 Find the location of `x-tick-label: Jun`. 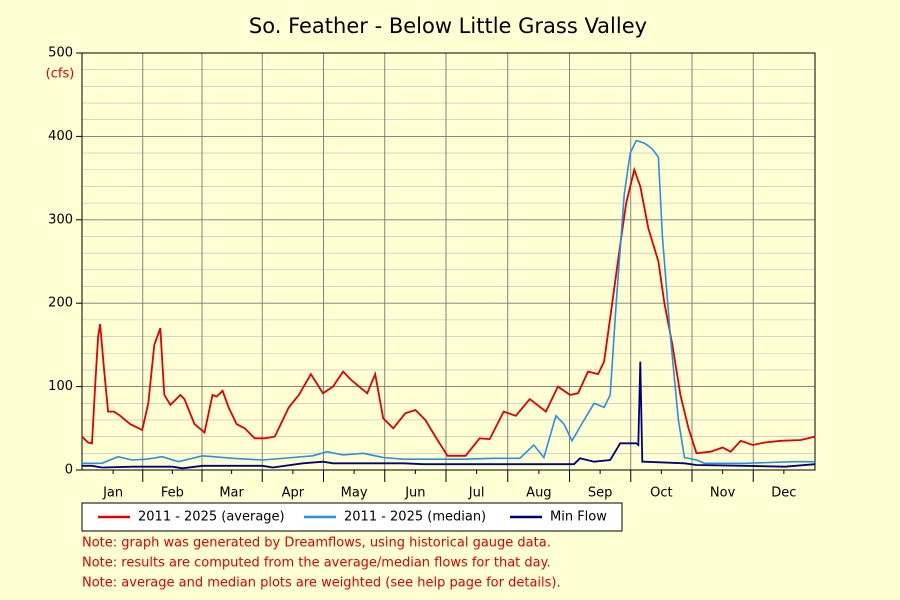

x-tick-label: Jun is located at coordinates (414, 493).